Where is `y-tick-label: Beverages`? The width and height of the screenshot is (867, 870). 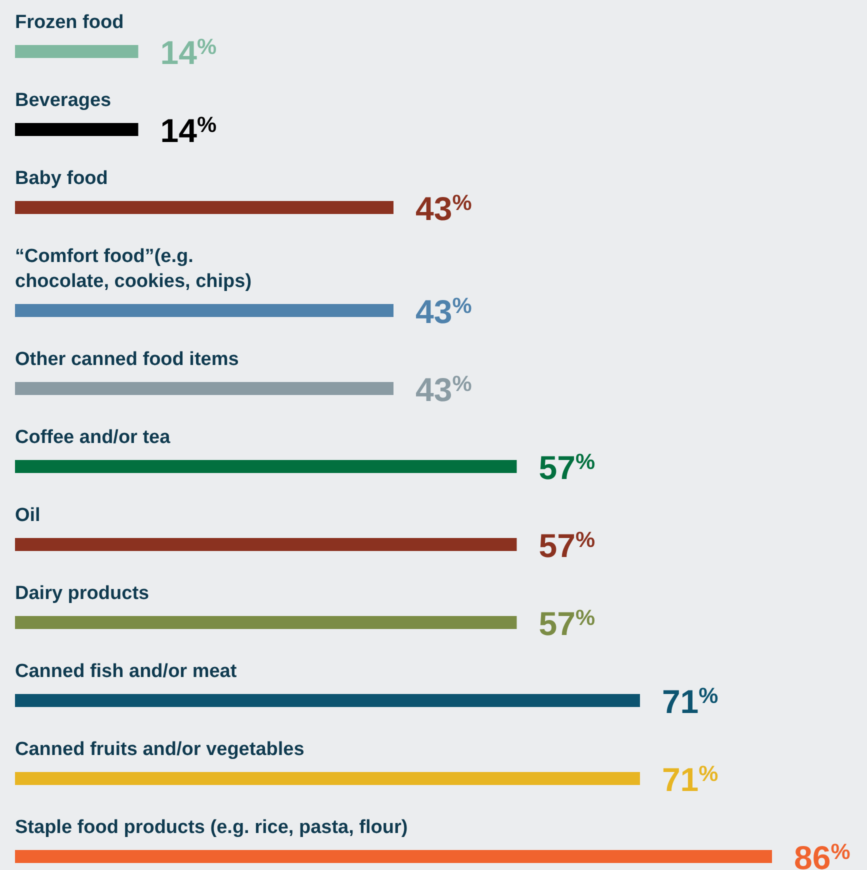 y-tick-label: Beverages is located at coordinates (63, 100).